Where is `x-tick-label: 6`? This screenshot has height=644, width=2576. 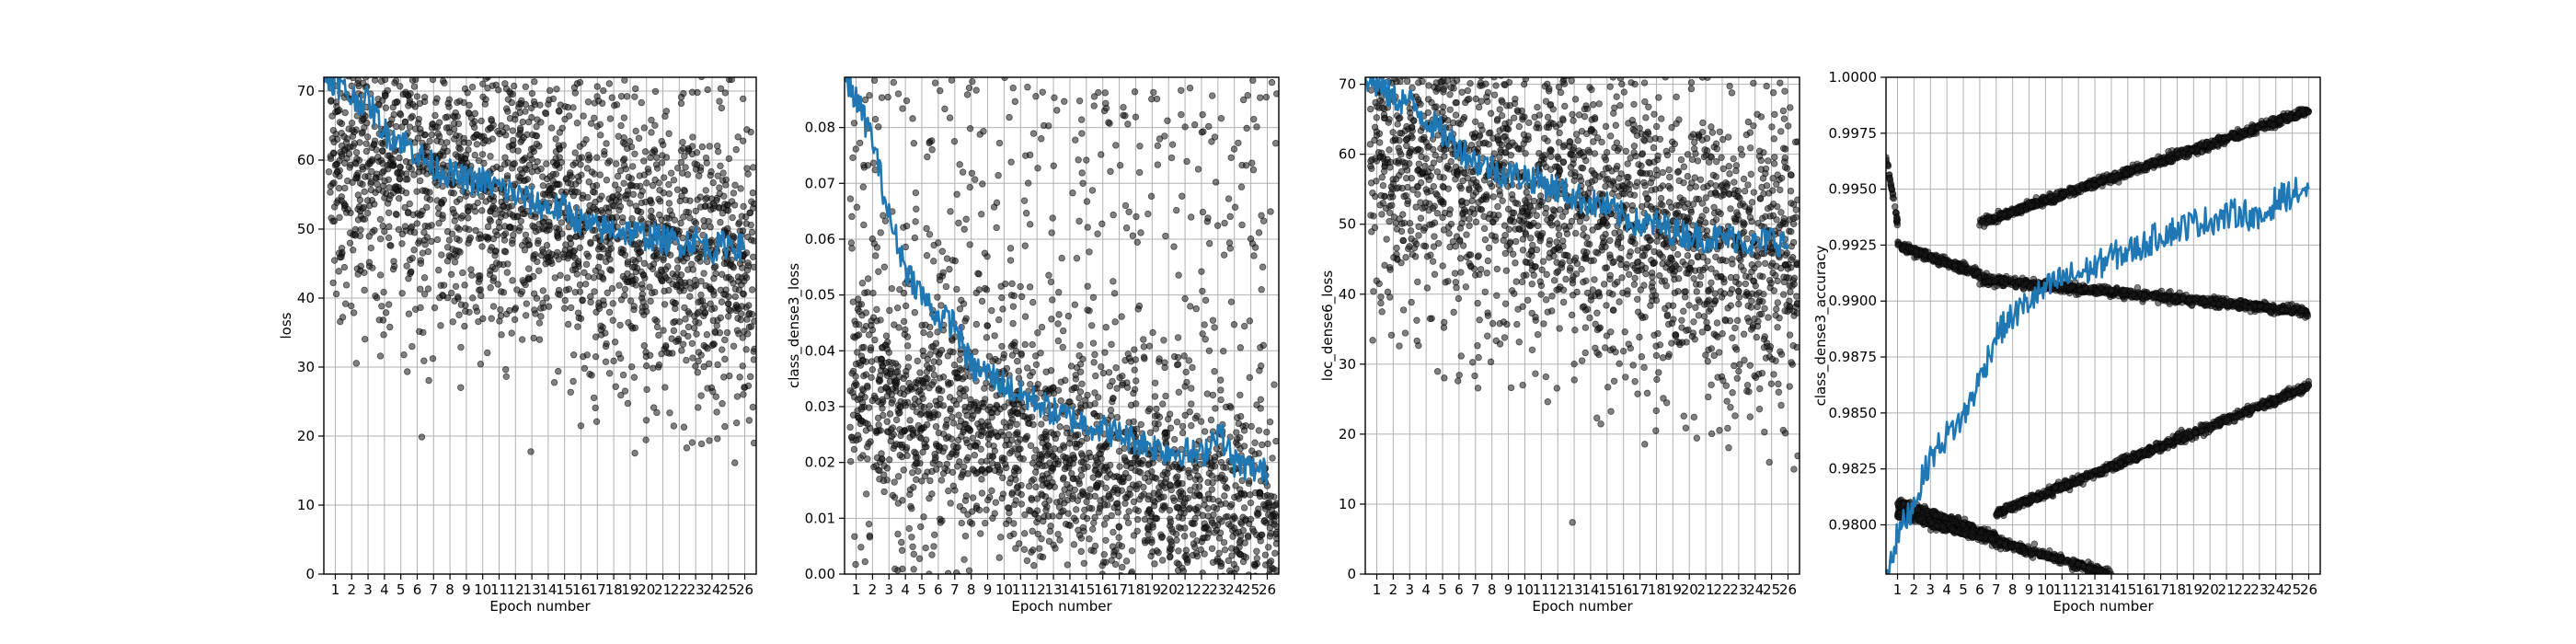 x-tick-label: 6 is located at coordinates (938, 589).